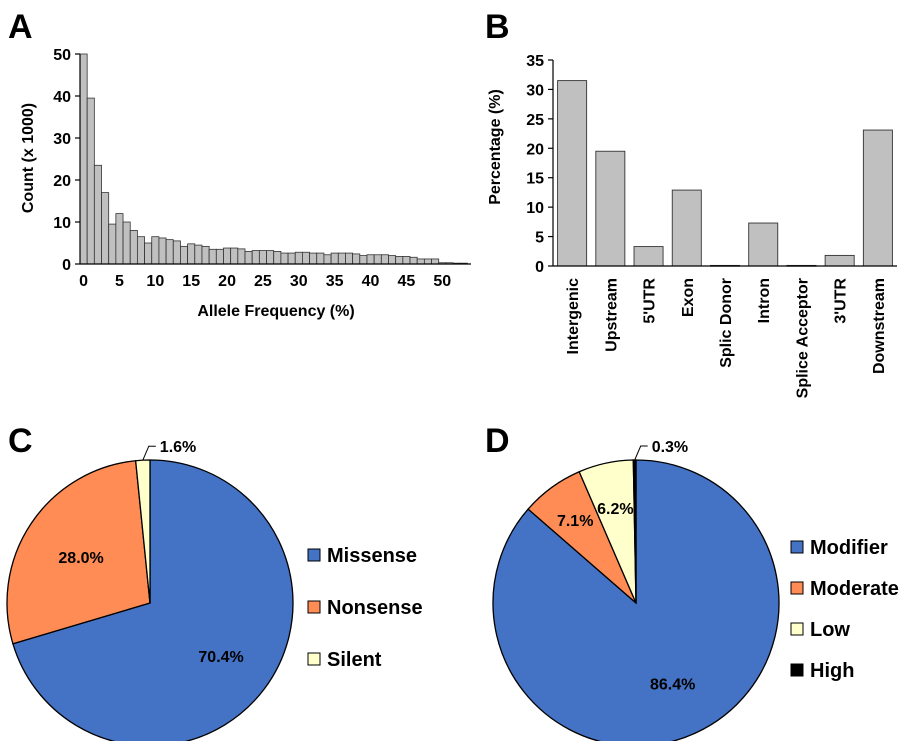 This screenshot has height=741, width=916. I want to click on x-tick-label: 25, so click(263, 281).